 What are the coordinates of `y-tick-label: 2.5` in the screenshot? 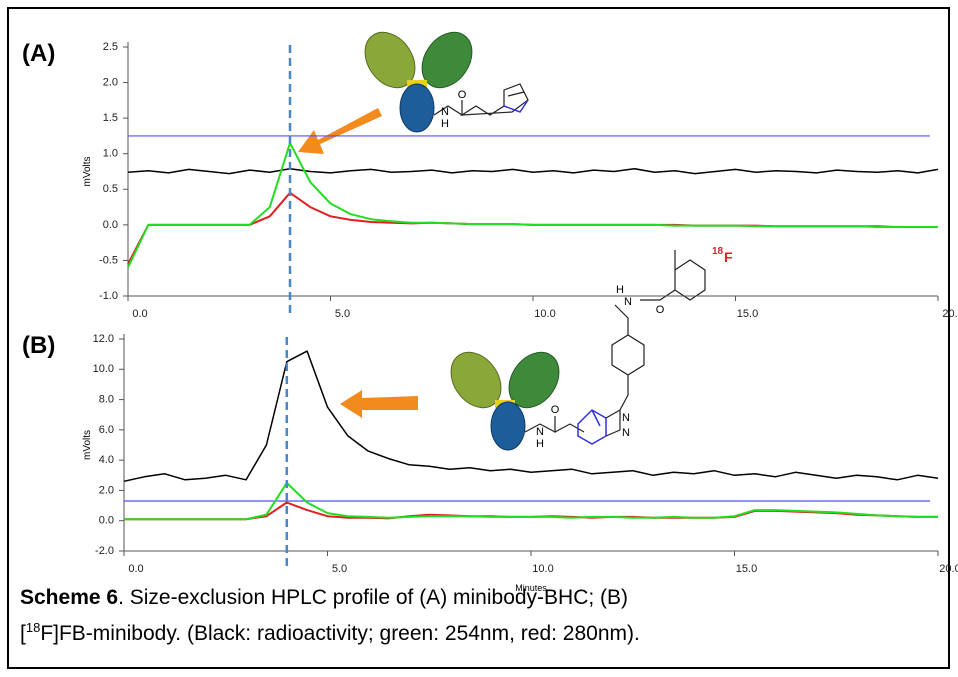 It's located at (110, 47).